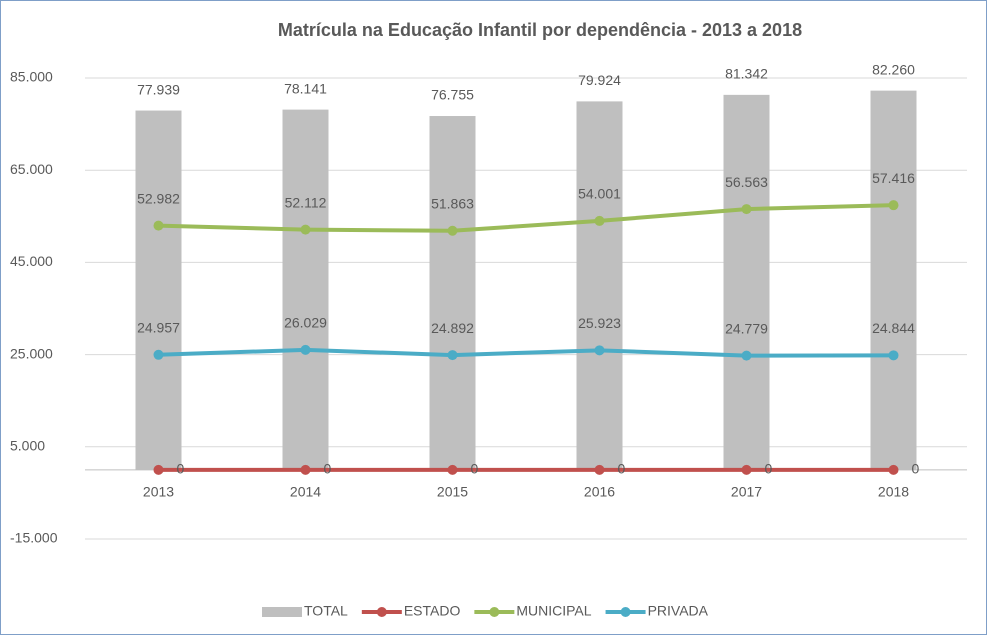 The height and width of the screenshot is (635, 987). What do you see at coordinates (306, 202) in the screenshot?
I see `data-label: 52.112` at bounding box center [306, 202].